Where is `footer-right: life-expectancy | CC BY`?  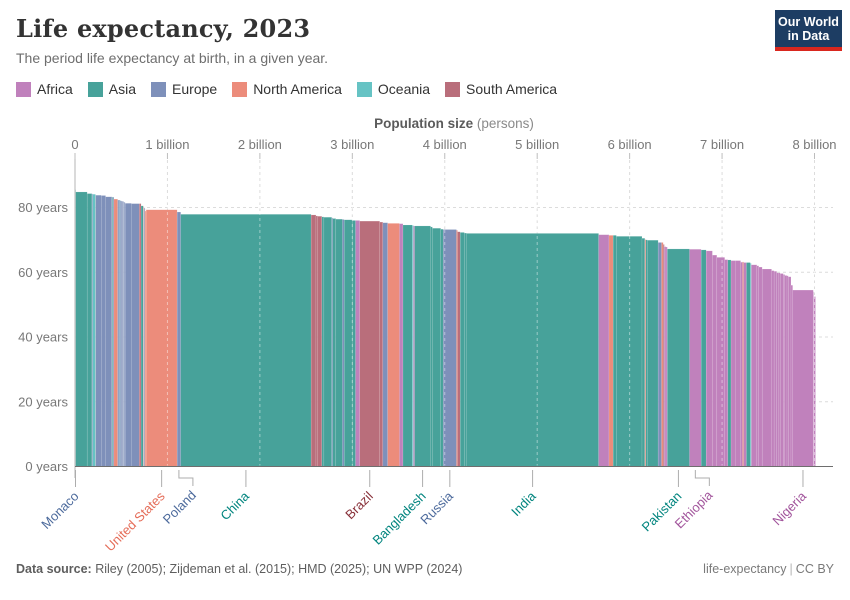 footer-right: life-expectancy | CC BY is located at coordinates (768, 569).